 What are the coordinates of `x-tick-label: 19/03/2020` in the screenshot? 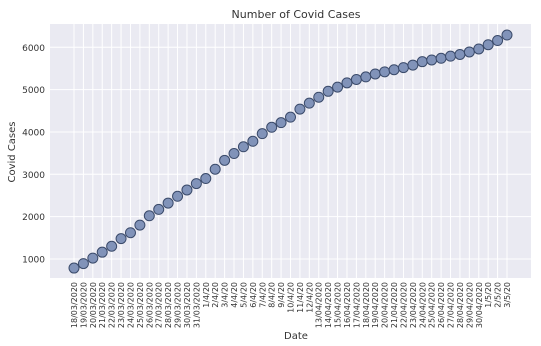 It's located at (83, 305).